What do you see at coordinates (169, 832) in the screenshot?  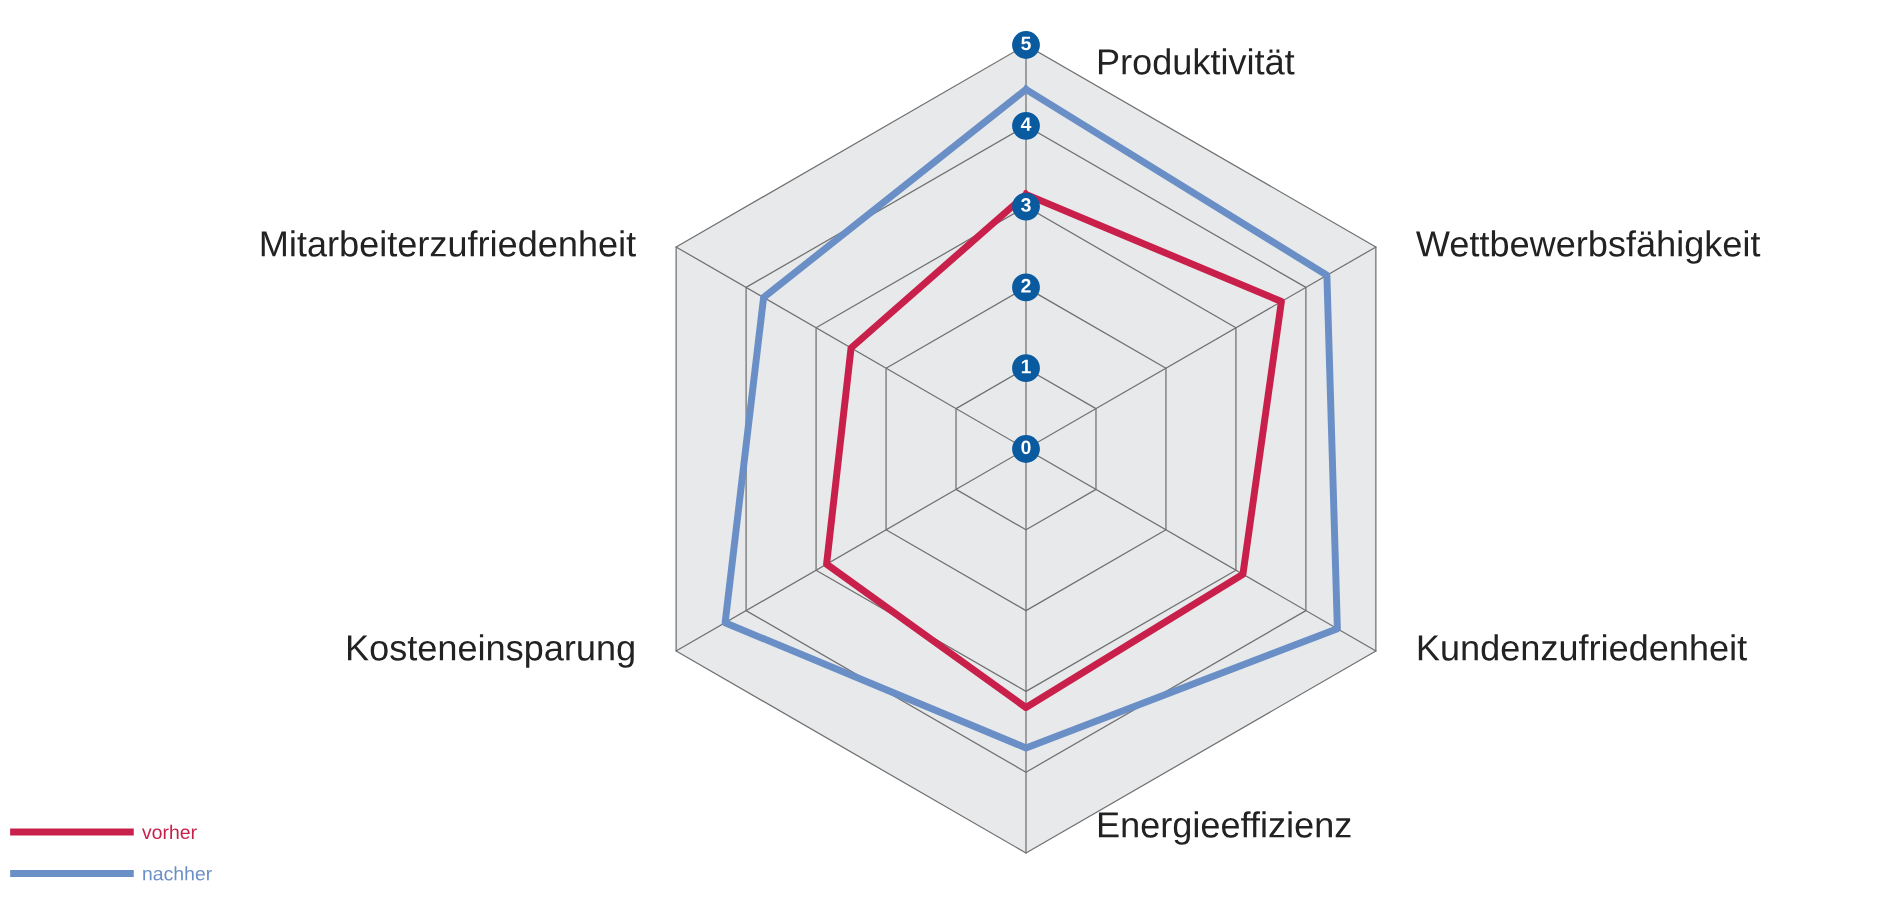 I see `text: vorher` at bounding box center [169, 832].